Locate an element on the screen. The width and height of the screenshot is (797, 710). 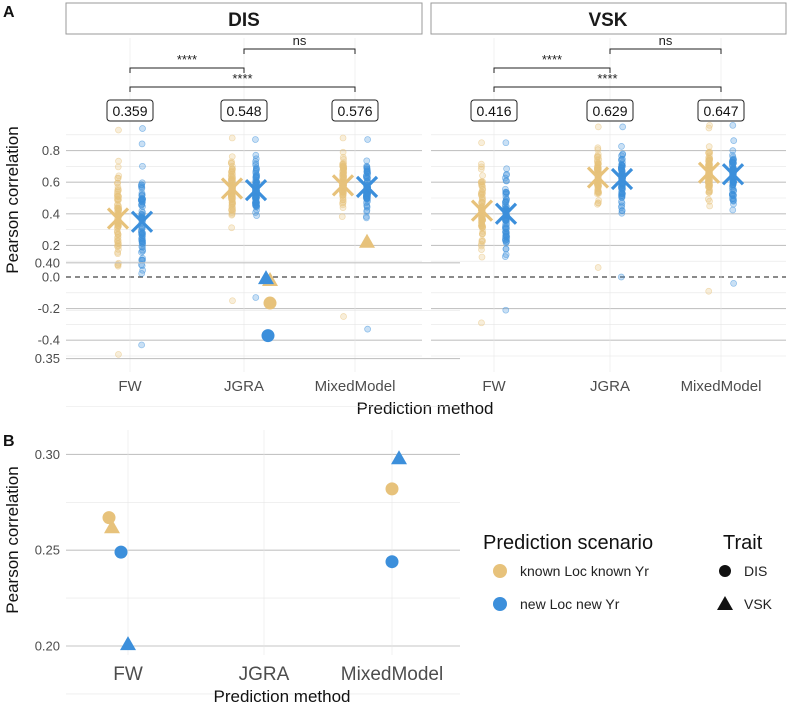
panel-a-x-axis-title: Prediction method is located at coordinates (424, 408).